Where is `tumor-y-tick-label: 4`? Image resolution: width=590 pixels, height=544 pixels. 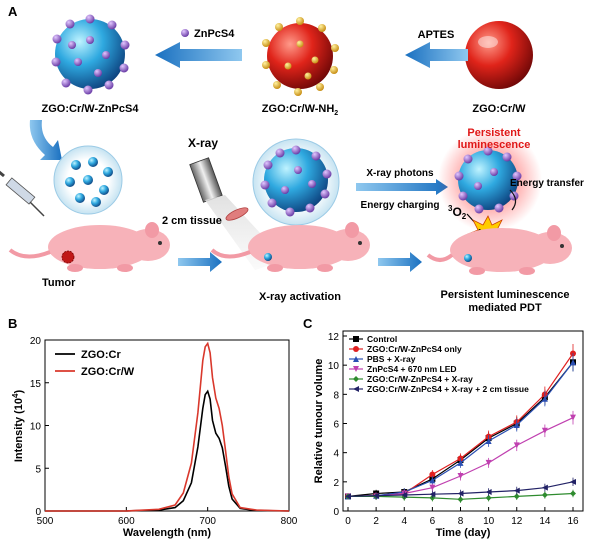
tumor-y-tick-label: 4 is located at coordinates (336, 454).